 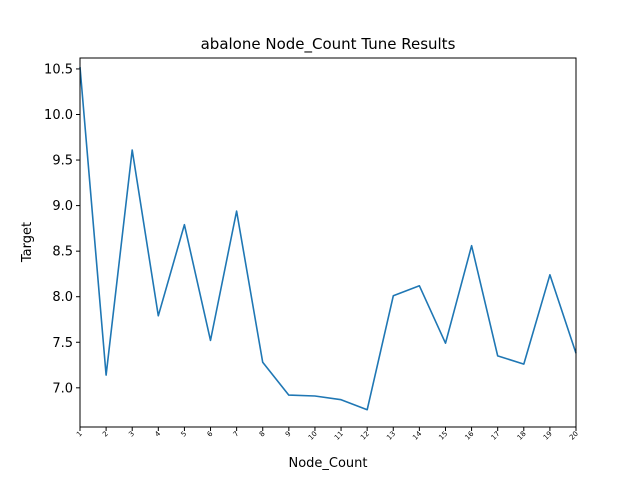 What do you see at coordinates (62, 206) in the screenshot?
I see `y-tick-label: 9.0` at bounding box center [62, 206].